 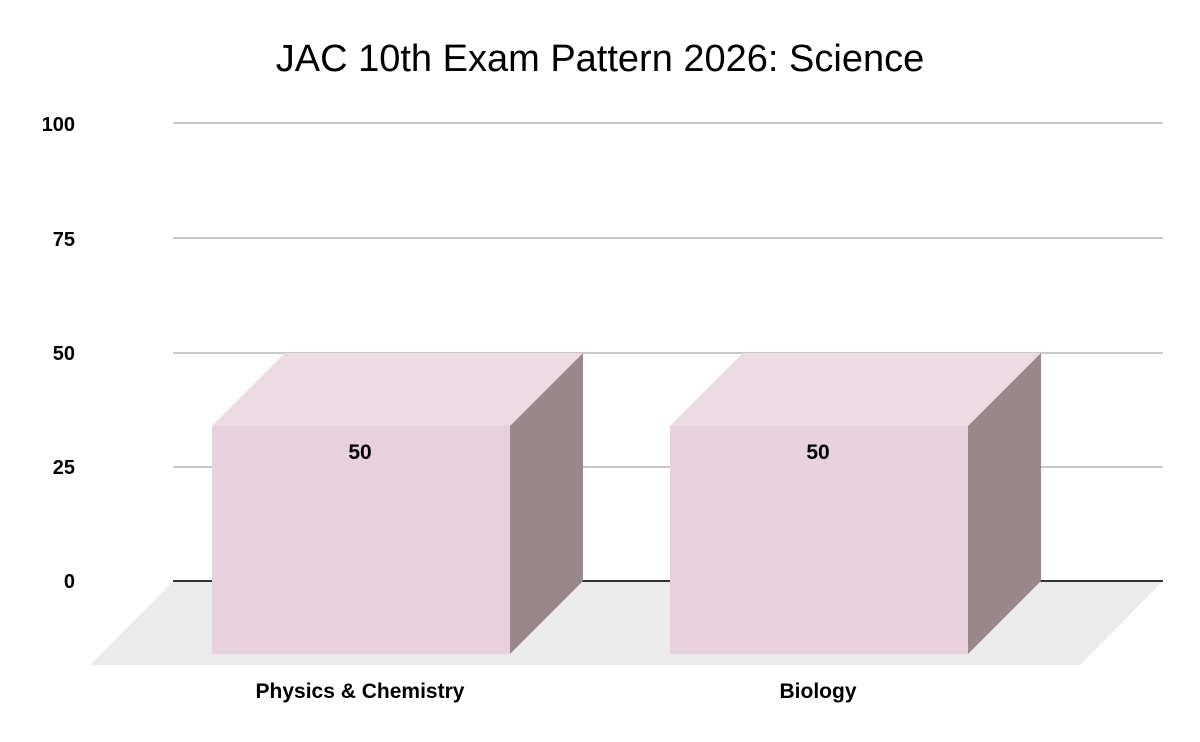 What do you see at coordinates (818, 691) in the screenshot?
I see `x-category-label: Biology` at bounding box center [818, 691].